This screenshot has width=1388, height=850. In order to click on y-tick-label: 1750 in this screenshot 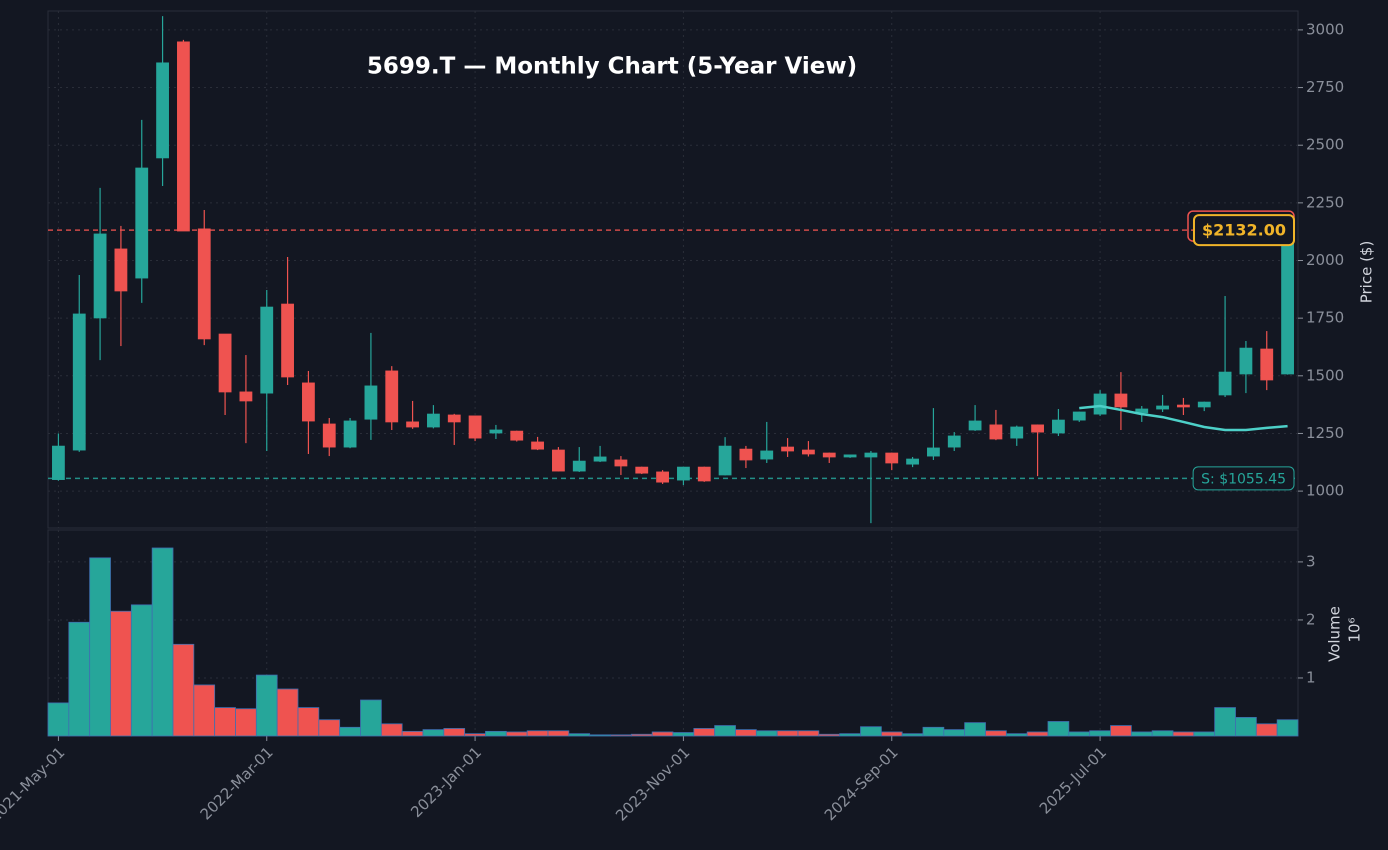, I will do `click(1325, 318)`.